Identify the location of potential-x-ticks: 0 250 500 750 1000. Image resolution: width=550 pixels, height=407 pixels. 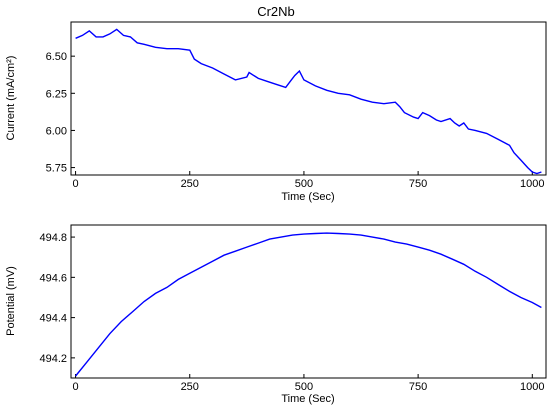
(309, 383).